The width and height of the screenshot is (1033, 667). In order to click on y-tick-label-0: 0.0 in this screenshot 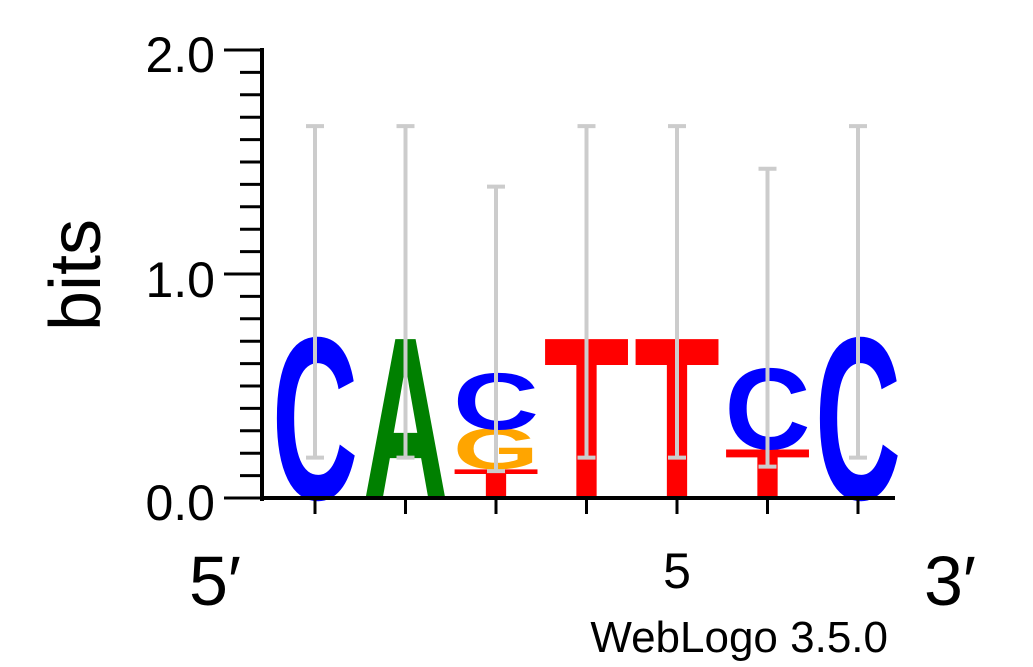, I will do `click(180, 503)`.